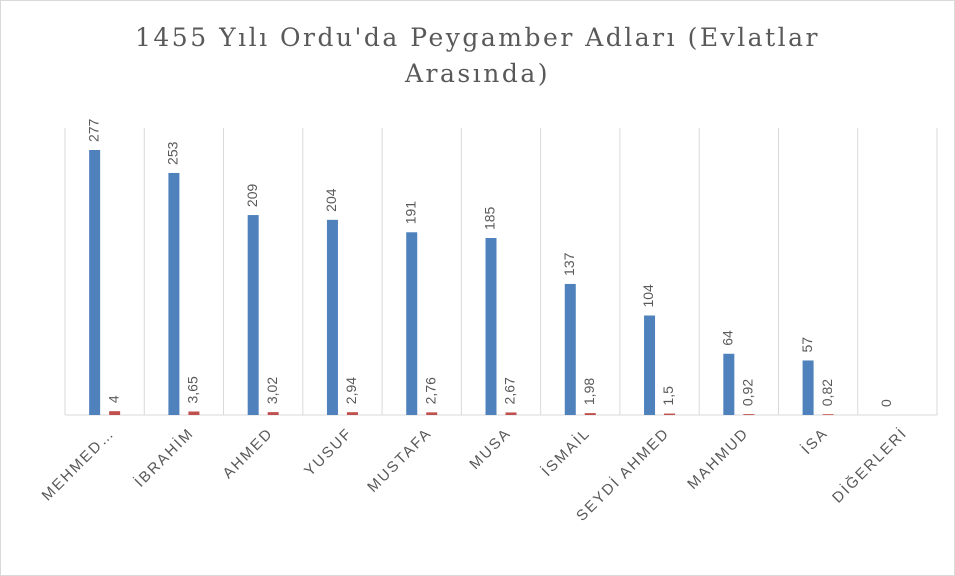 The width and height of the screenshot is (955, 576). What do you see at coordinates (252, 195) in the screenshot?
I see `data-label: 209` at bounding box center [252, 195].